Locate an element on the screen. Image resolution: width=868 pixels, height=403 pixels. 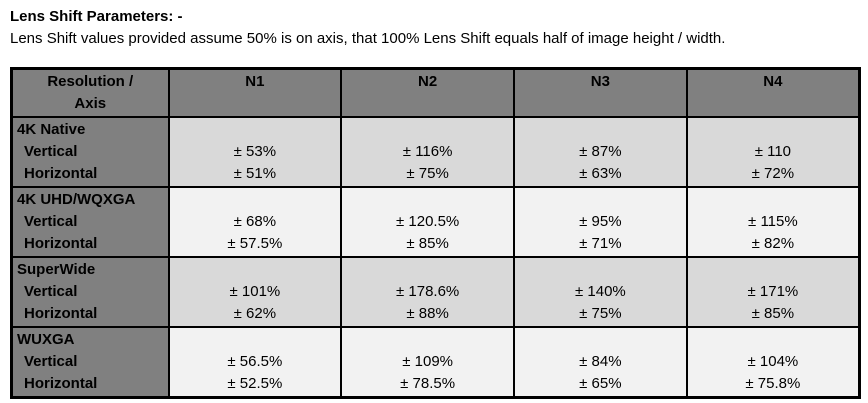
vertical-value: ± 178.6% is located at coordinates (427, 291).